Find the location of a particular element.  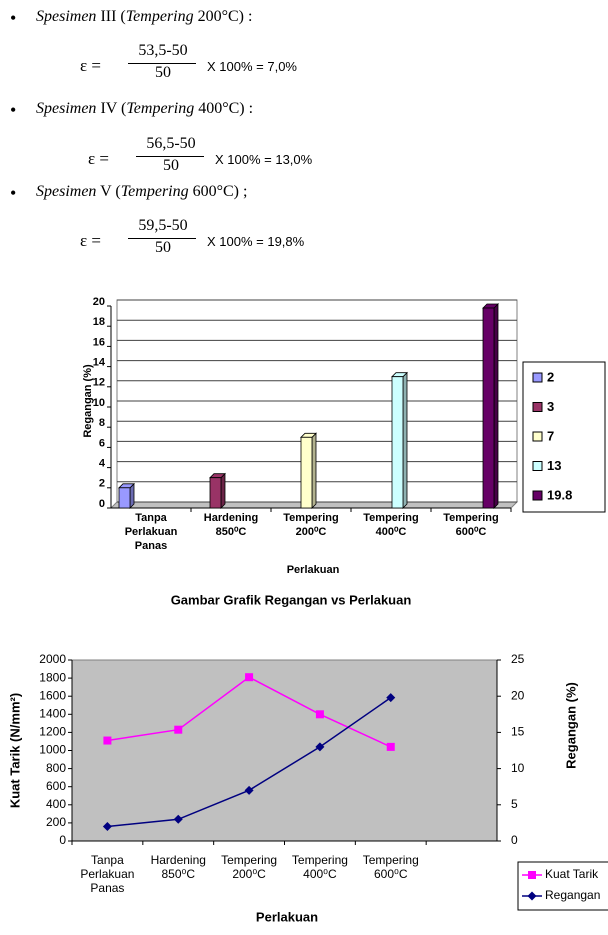

y2-tick-label: 10 is located at coordinates (518, 768).